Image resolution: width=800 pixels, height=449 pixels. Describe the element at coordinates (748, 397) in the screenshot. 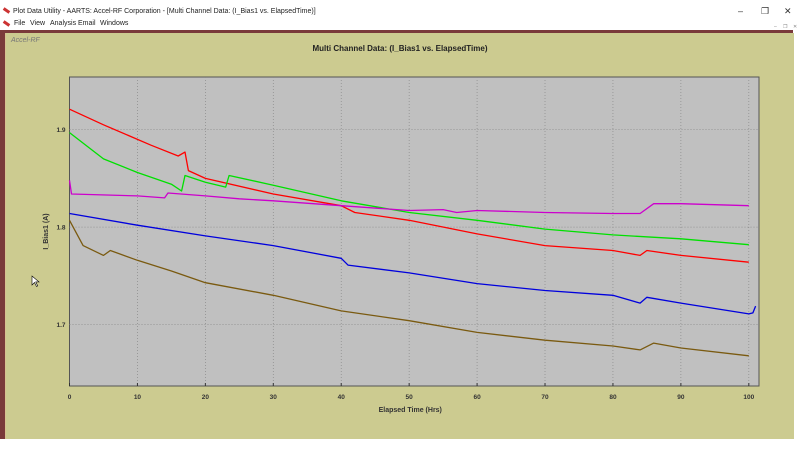

I see `x-tick-label: 100` at that location.